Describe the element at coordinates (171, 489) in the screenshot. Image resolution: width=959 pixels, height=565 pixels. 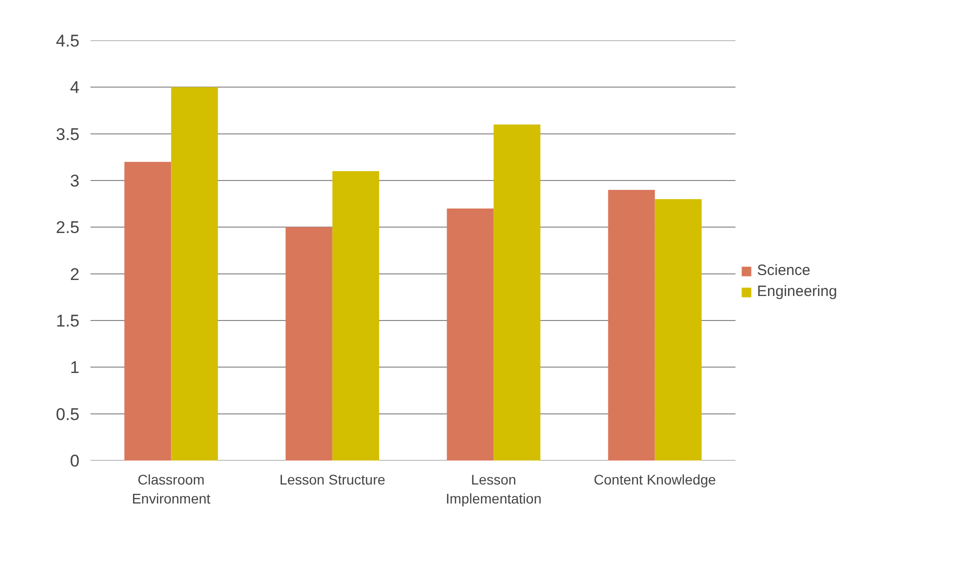
I see `x-tick-label: Classroom Environment` at that location.